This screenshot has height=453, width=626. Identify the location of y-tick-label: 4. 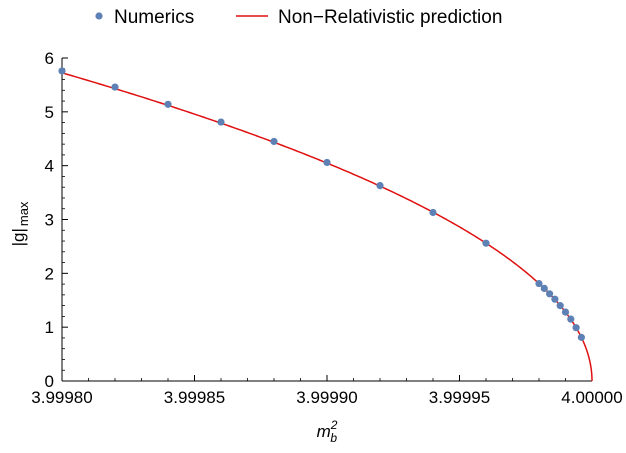
(49, 166).